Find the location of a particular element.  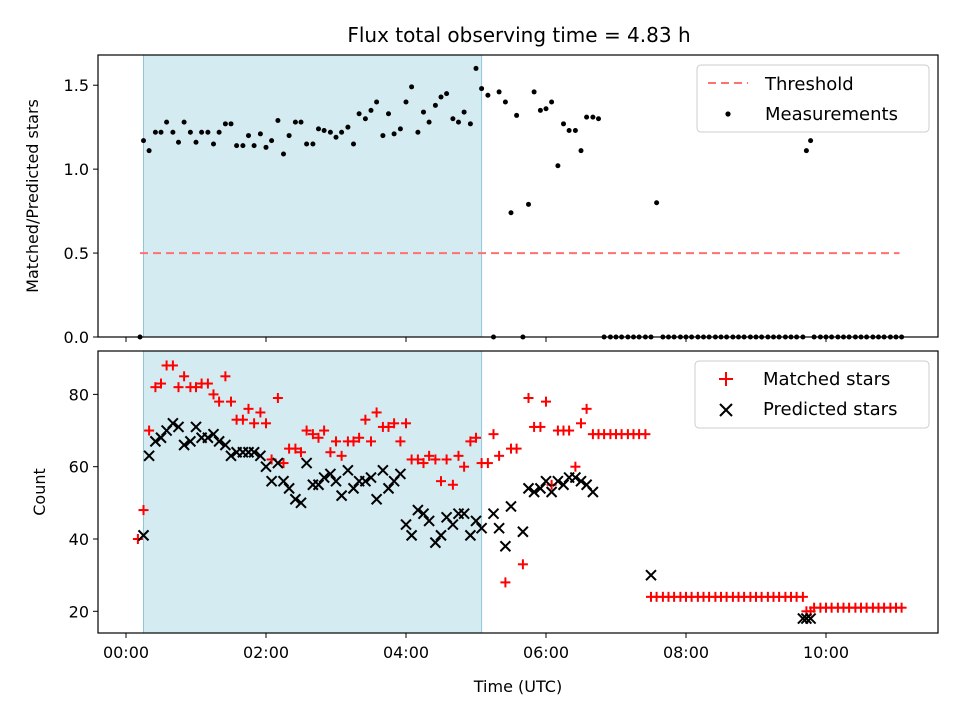

y-tick-label: 80 is located at coordinates (79, 394).